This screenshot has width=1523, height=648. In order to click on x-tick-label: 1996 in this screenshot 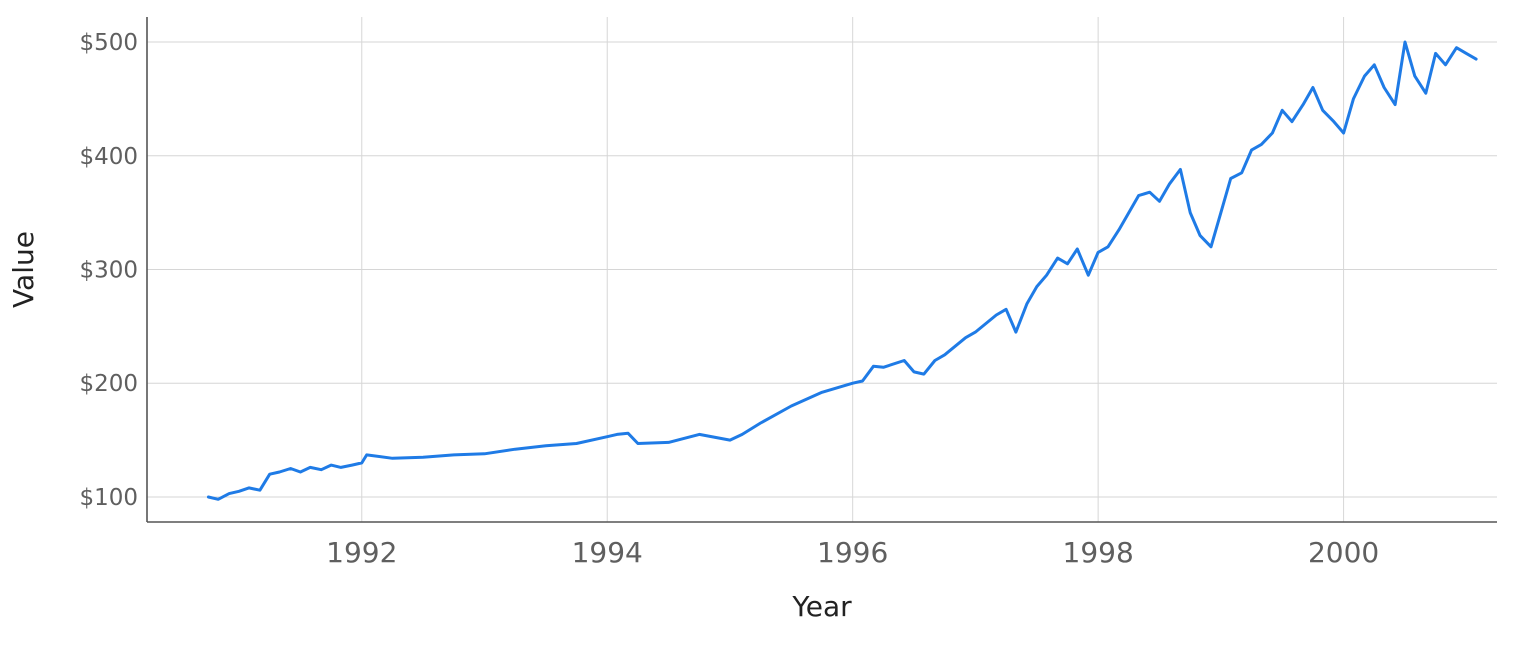, I will do `click(852, 552)`.